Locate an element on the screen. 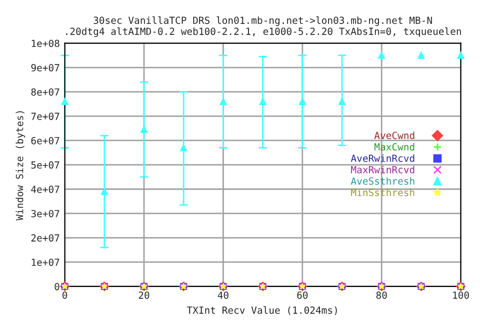  x-axis-title: TXInt Recv Value (1.024ms) is located at coordinates (261, 310).